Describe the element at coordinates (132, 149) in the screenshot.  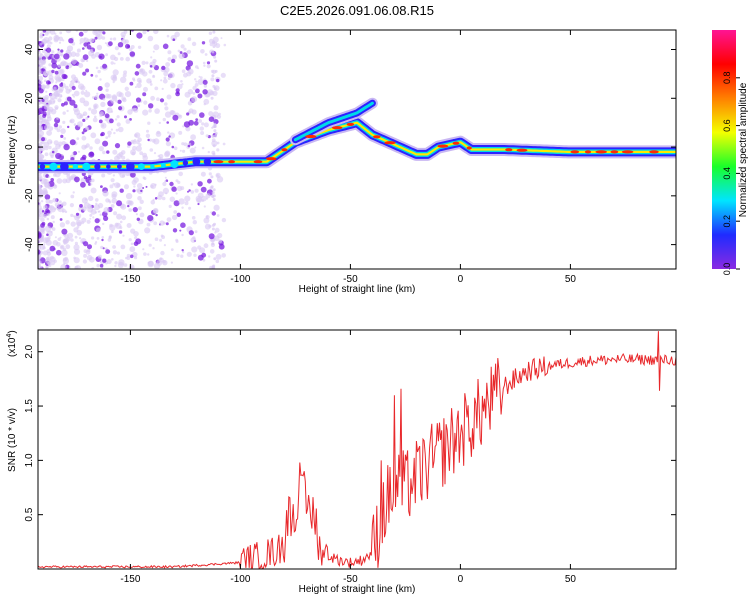
I see `noise-scatter` at that location.